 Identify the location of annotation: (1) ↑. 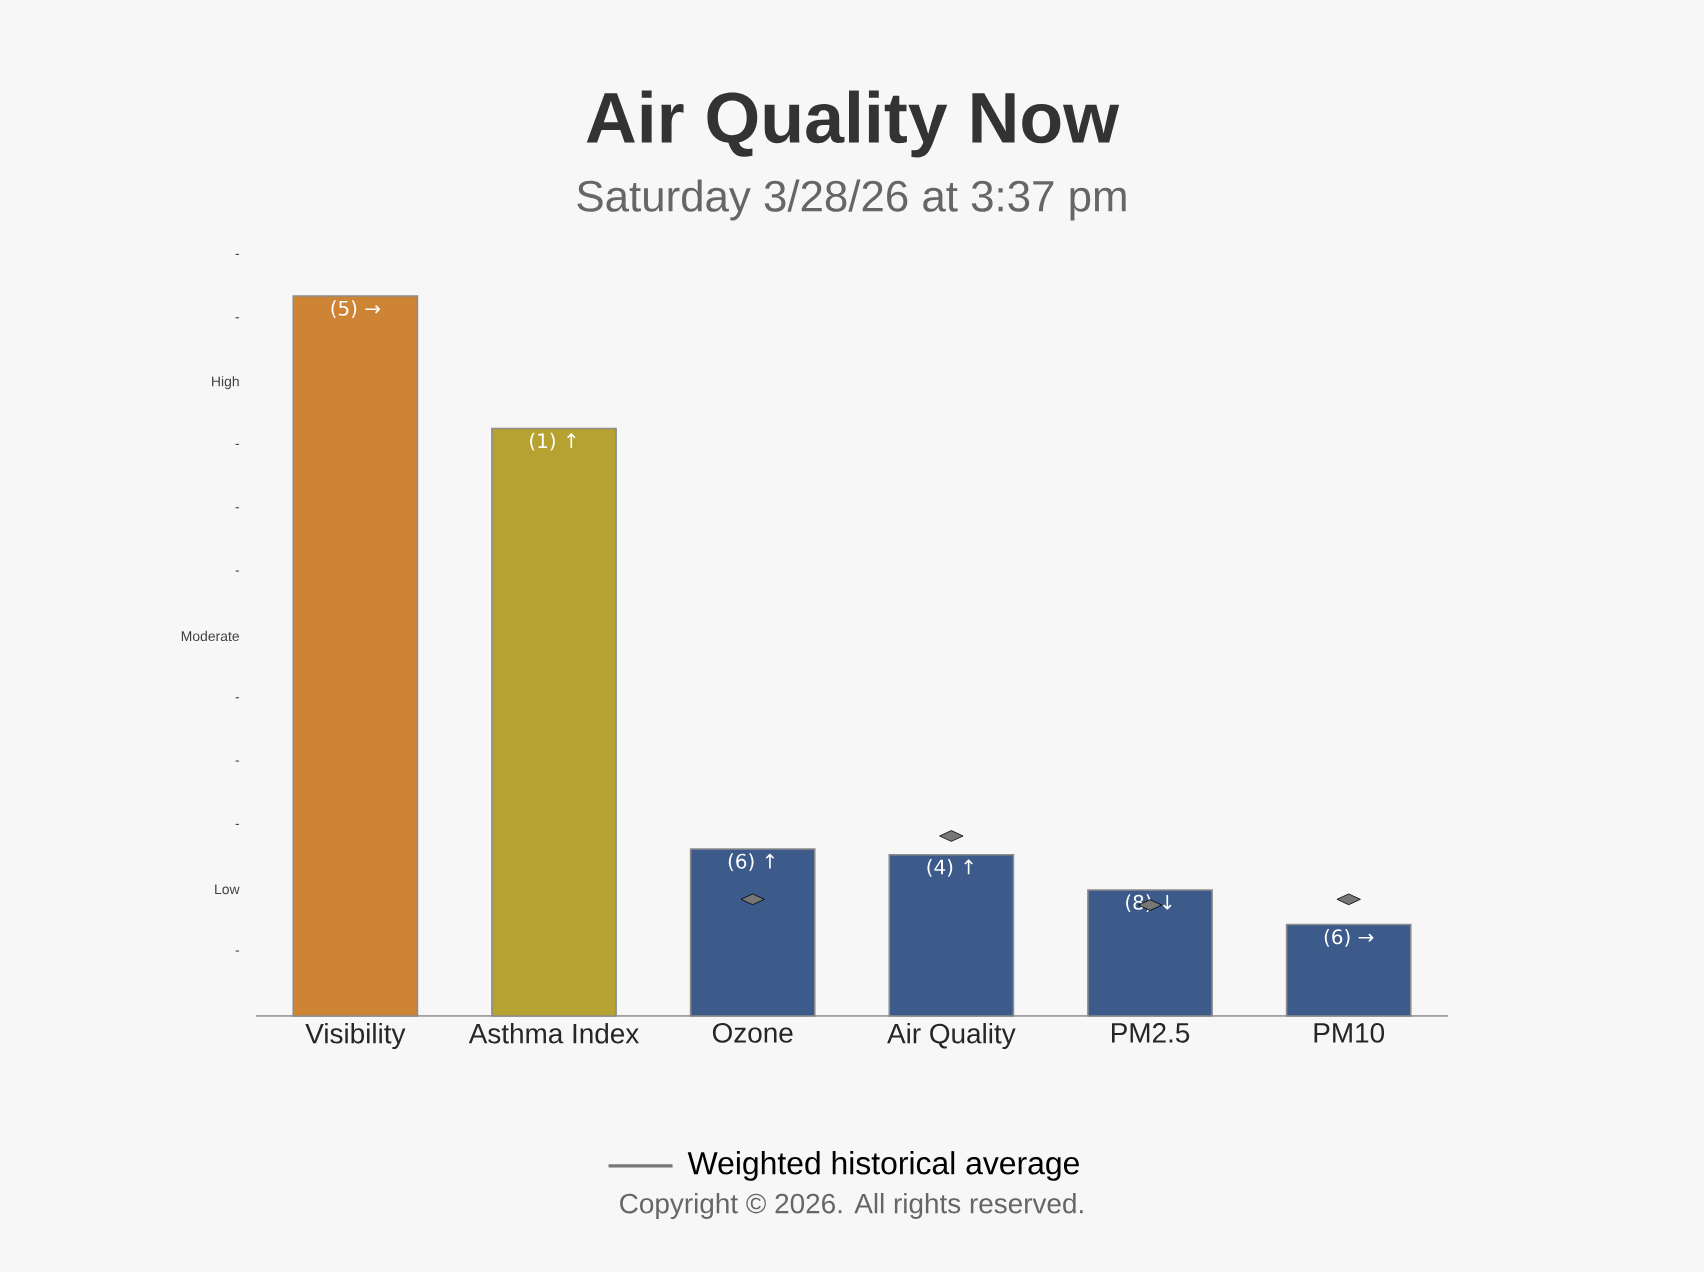
(553, 441).